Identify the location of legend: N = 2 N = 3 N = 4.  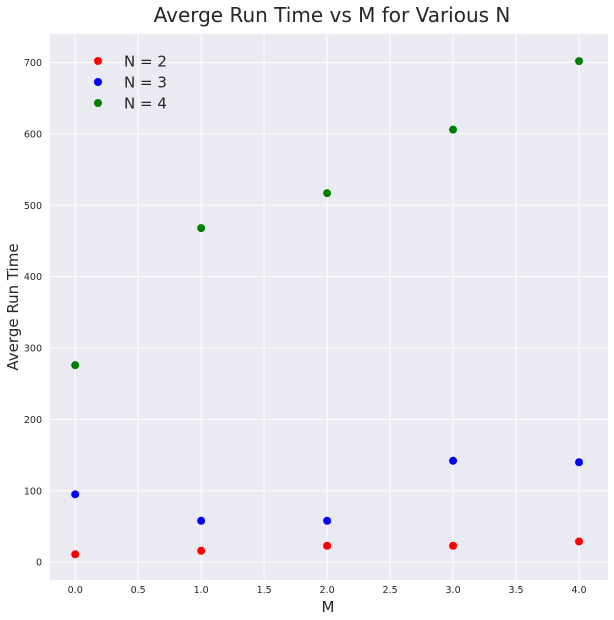
(130, 83).